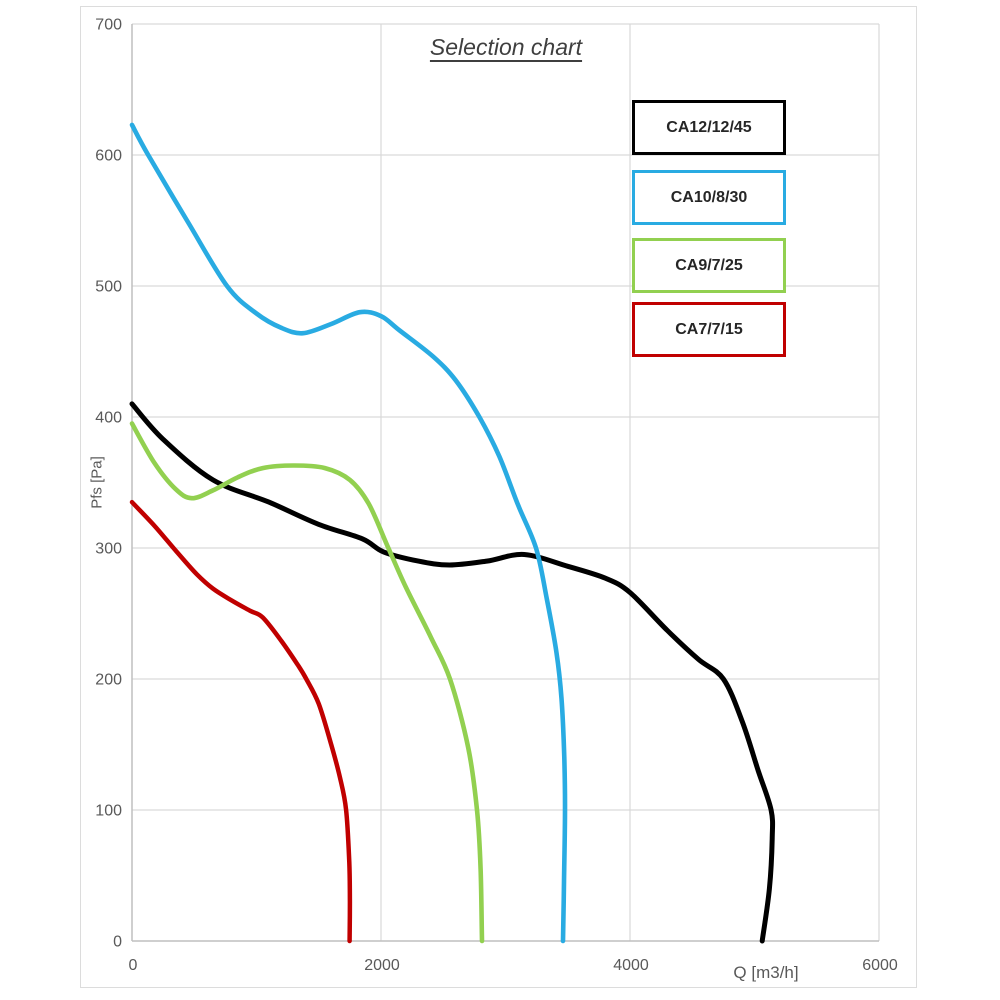 This screenshot has width=1000, height=1000. I want to click on legend-label: CA7/7/15, so click(709, 329).